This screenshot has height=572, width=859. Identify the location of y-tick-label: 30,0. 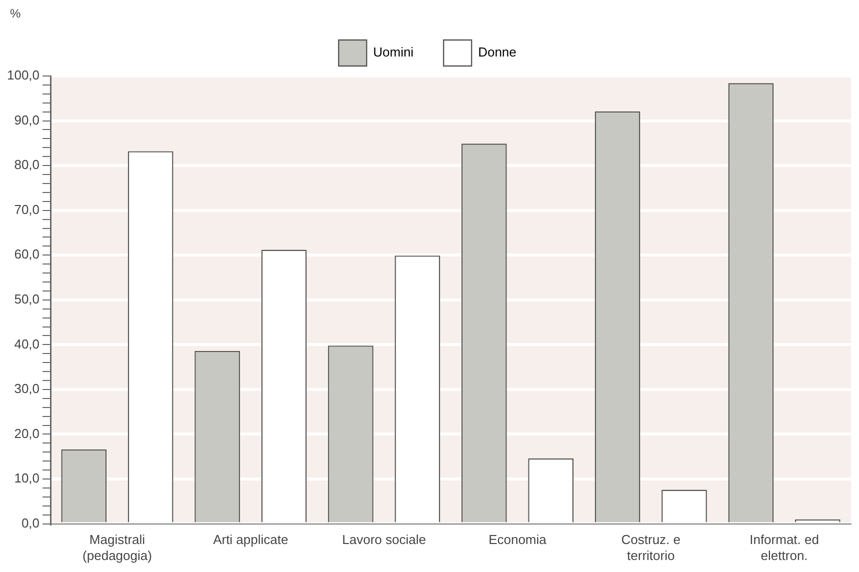
(27, 388).